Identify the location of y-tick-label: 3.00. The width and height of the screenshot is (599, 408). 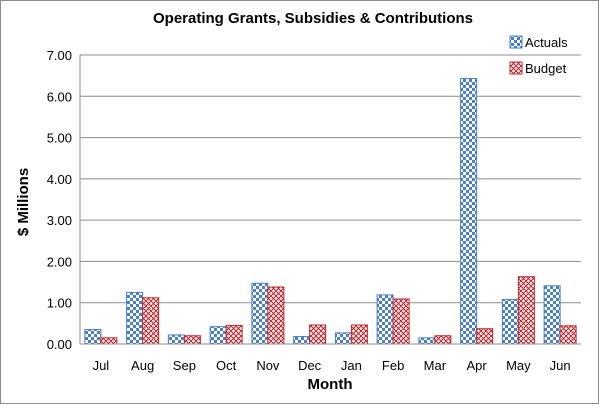
(59, 220).